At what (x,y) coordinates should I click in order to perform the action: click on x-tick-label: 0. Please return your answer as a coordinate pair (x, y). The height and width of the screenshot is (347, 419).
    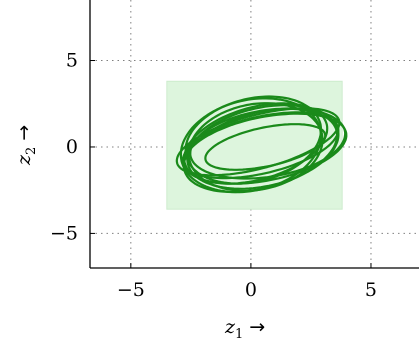
    Looking at the image, I should click on (251, 290).